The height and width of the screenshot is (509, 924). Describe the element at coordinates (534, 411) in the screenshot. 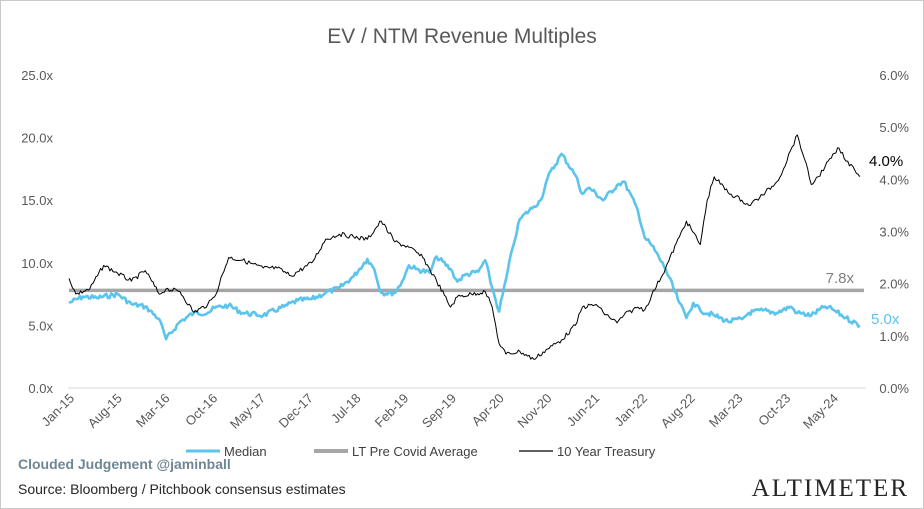

I see `x-tick-label: Nov-20` at that location.